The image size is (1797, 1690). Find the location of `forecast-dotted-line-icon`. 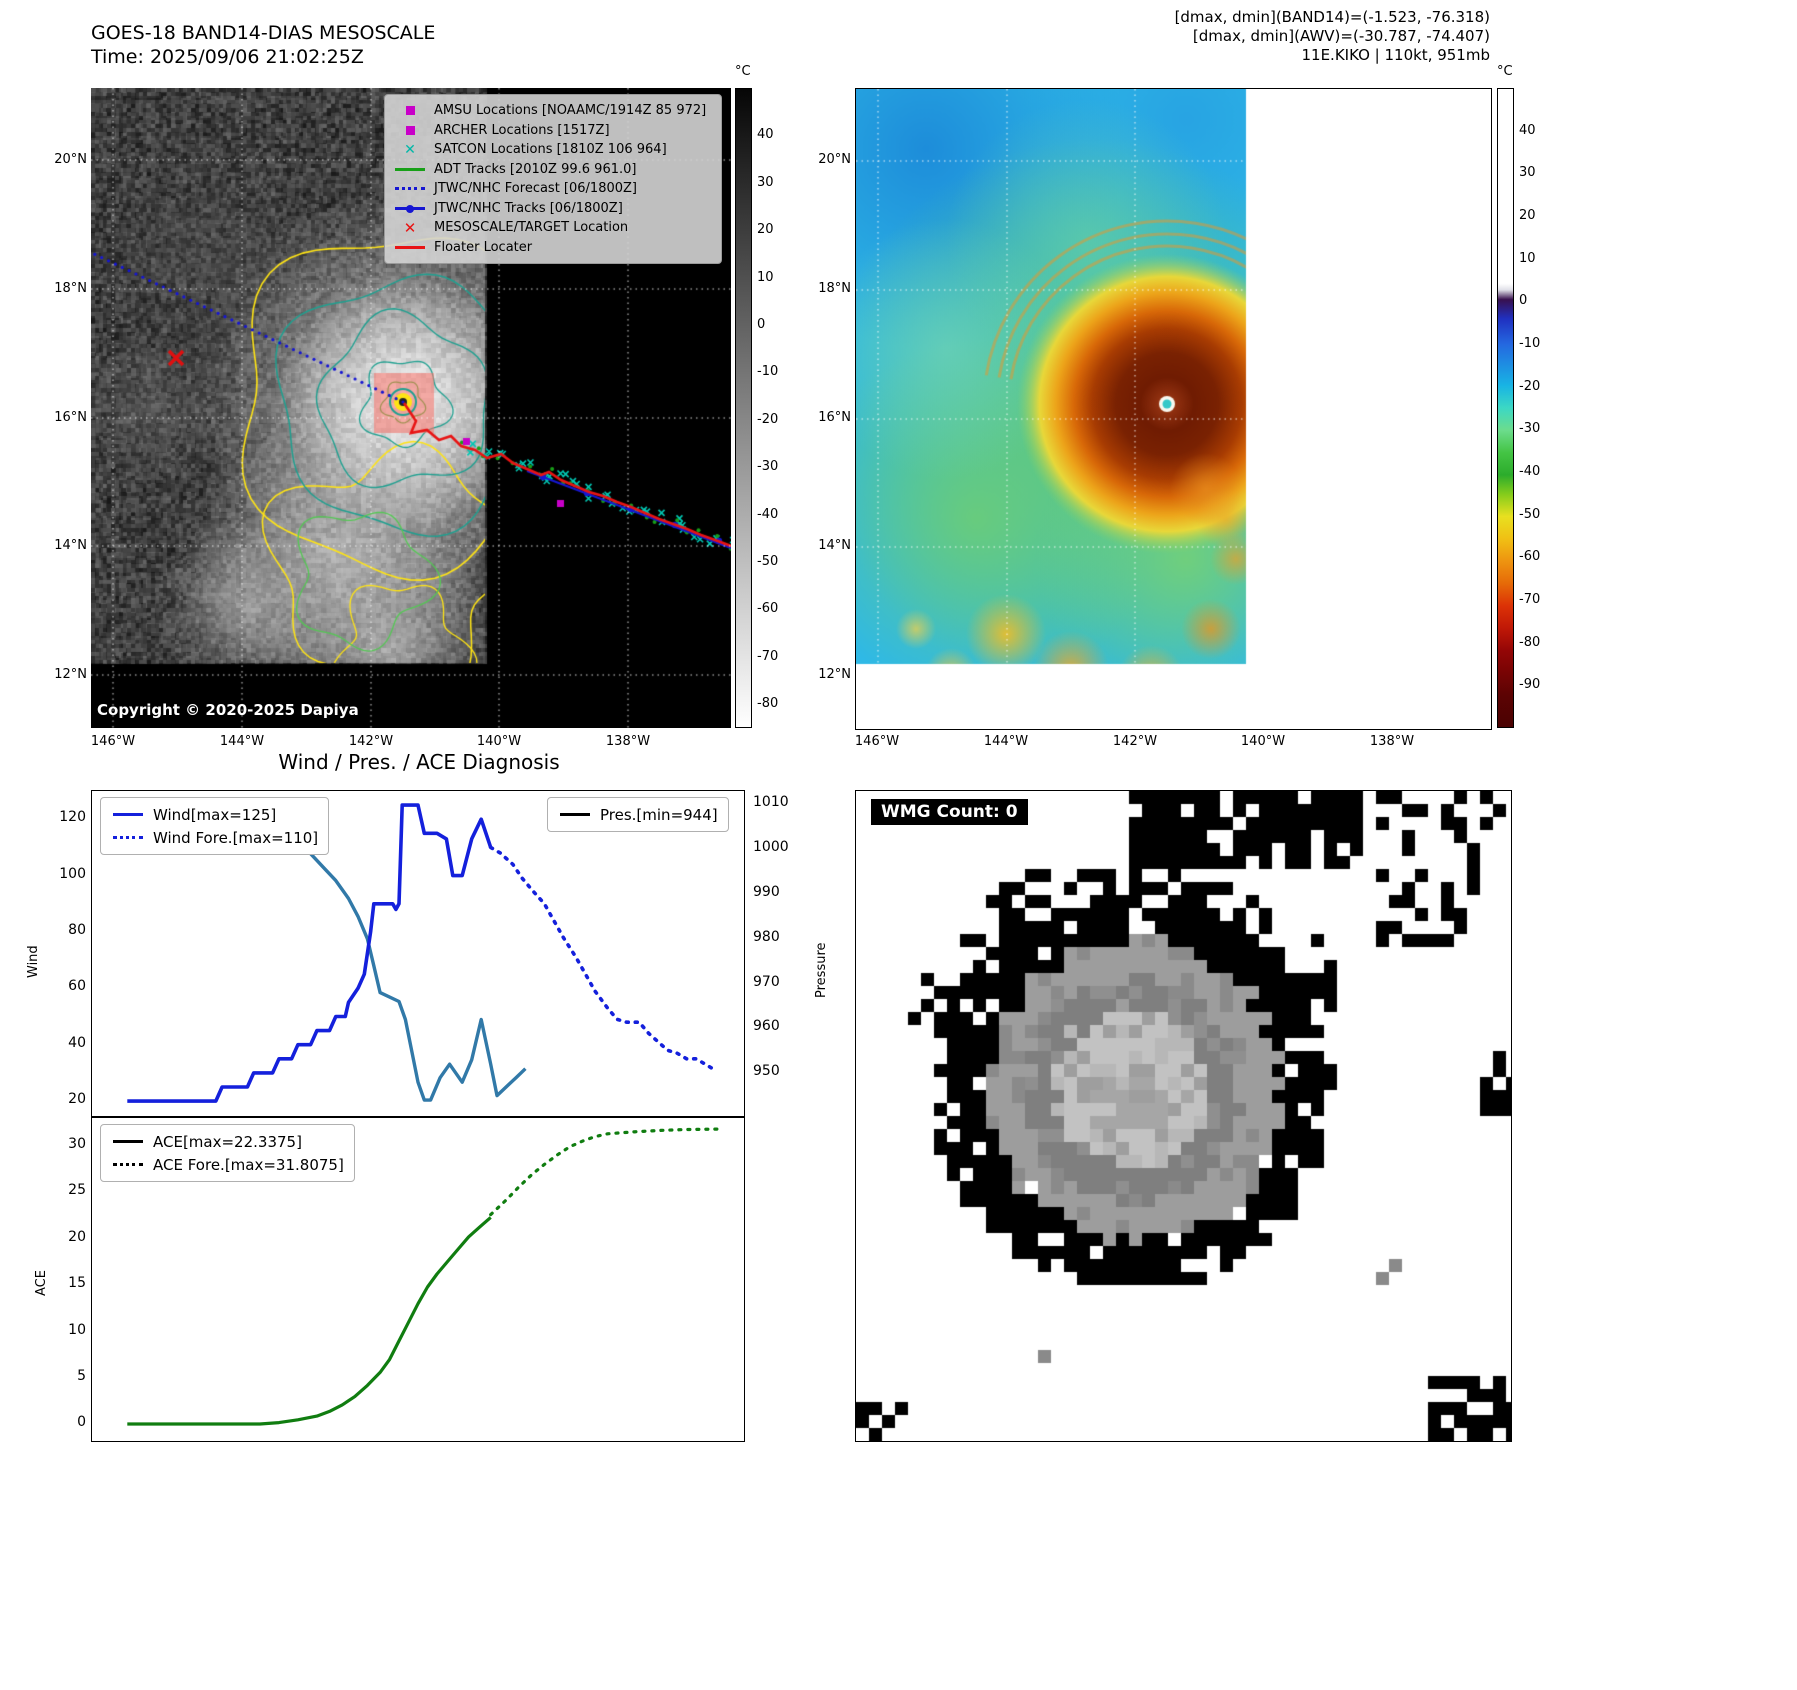

forecast-dotted-line-icon is located at coordinates (410, 189).